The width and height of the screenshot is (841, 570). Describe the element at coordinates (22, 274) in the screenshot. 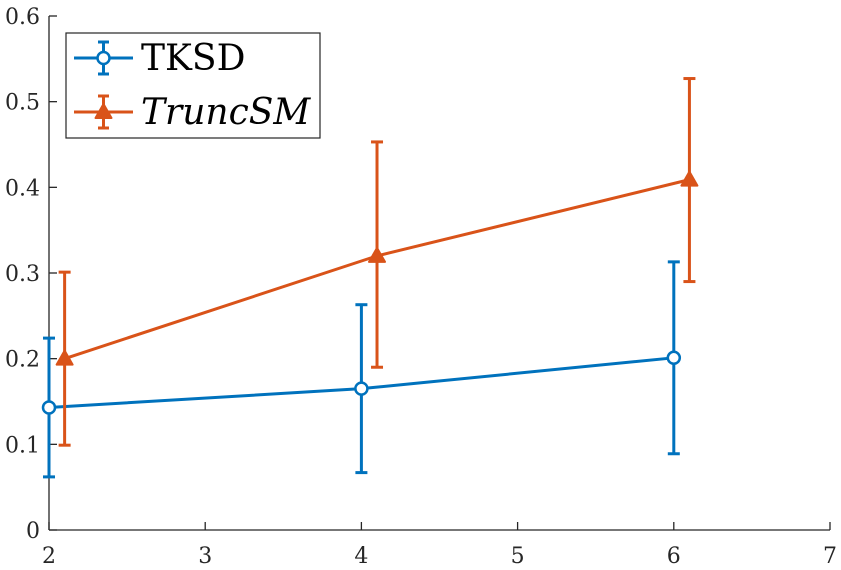

I see `y-tick-label: 0.3` at that location.